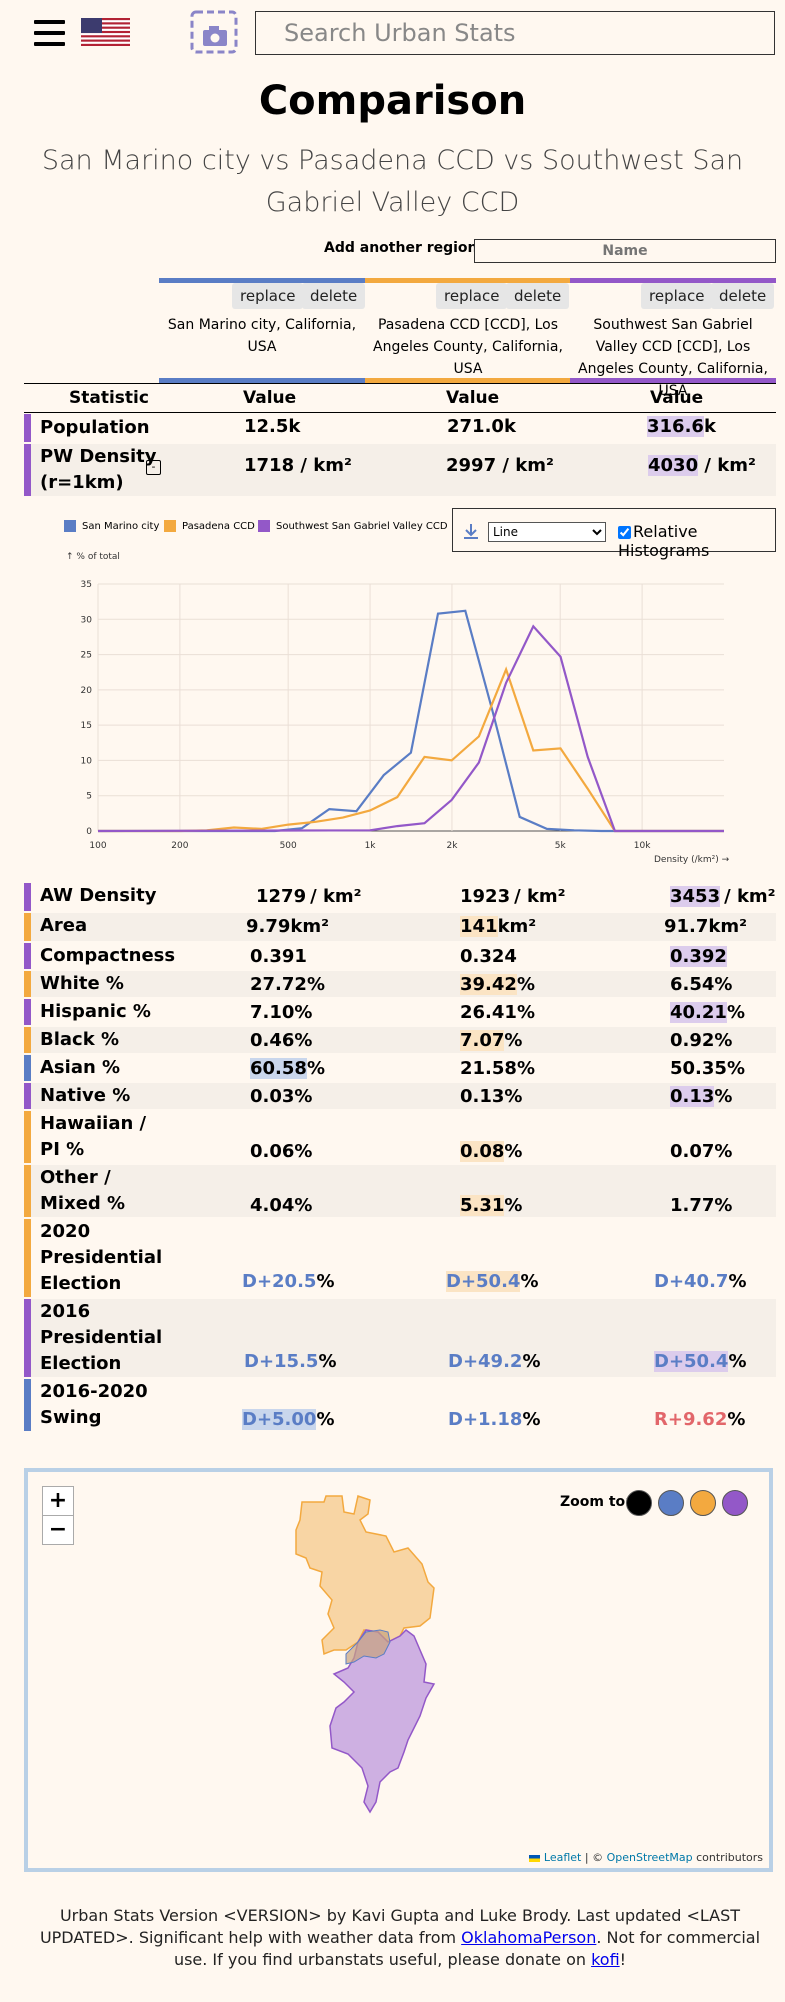 This screenshot has height=2002, width=785. Describe the element at coordinates (700, 1419) in the screenshot. I see `value-swing-3: R+9.62%` at that location.